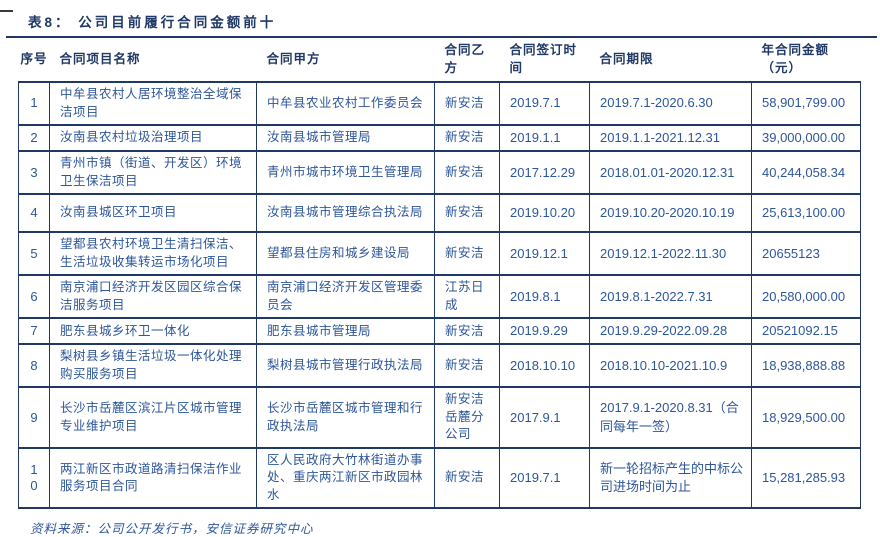 This screenshot has width=880, height=537. Describe the element at coordinates (544, 366) in the screenshot. I see `cell-sign-date: 2018.10.10` at that location.